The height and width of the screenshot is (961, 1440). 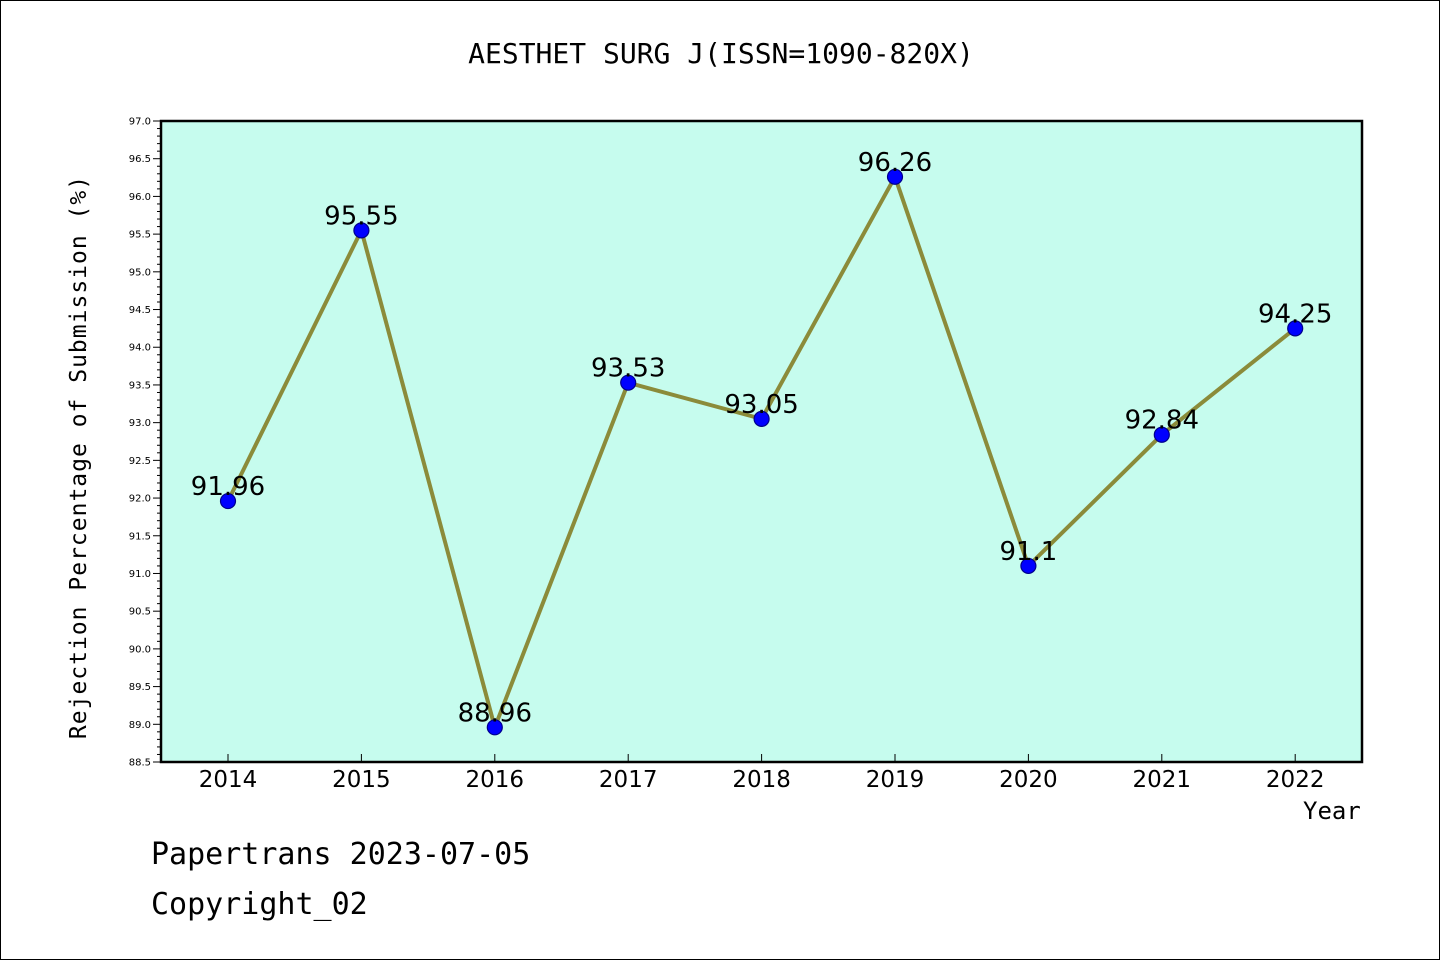 I want to click on y-tick-label: 96.5, so click(x=140, y=159).